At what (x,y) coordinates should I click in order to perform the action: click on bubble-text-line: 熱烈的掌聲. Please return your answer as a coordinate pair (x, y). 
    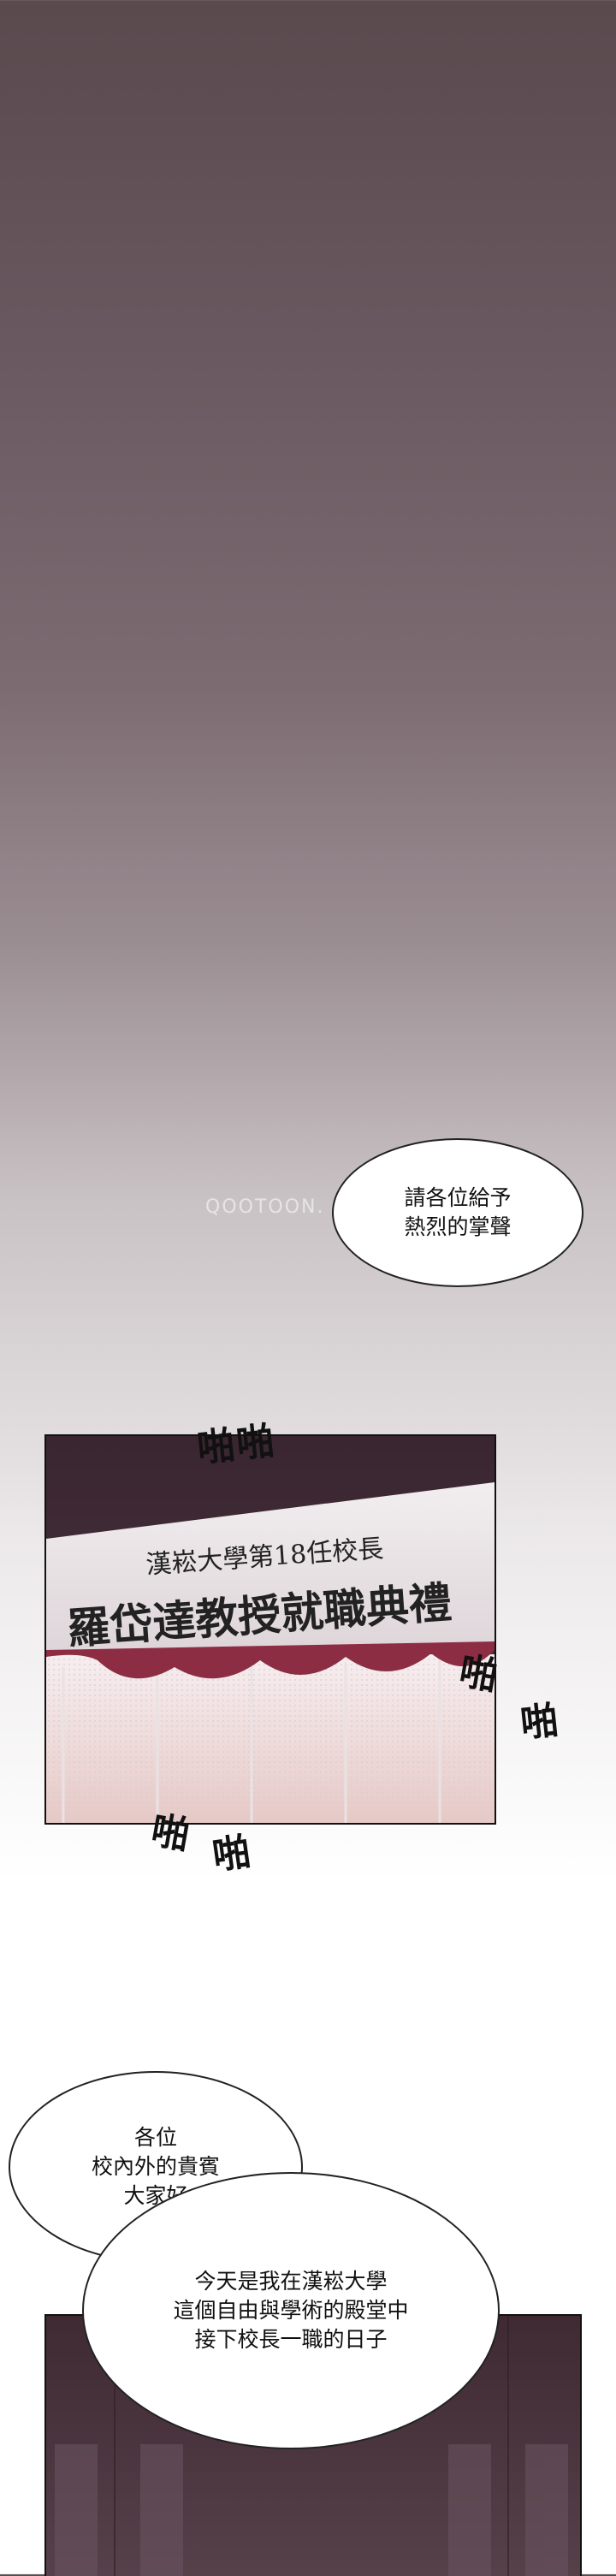
    Looking at the image, I should click on (458, 1226).